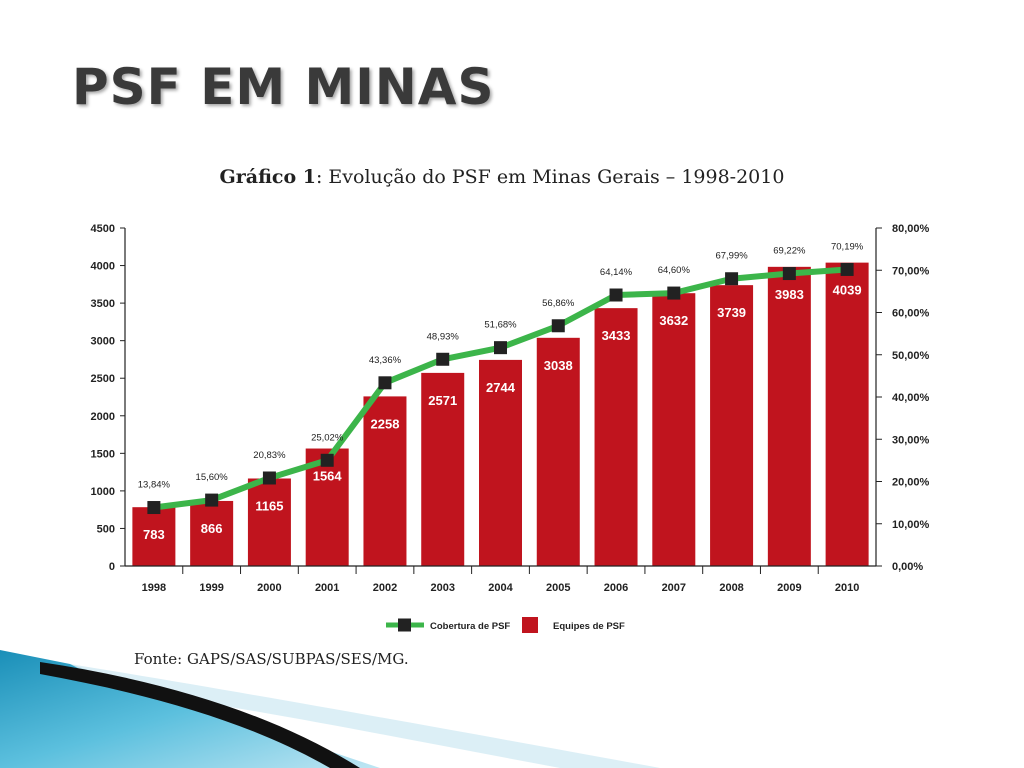 Image resolution: width=1024 pixels, height=768 pixels. Describe the element at coordinates (283, 87) in the screenshot. I see `slide-title: PSF EM MINAS` at that location.